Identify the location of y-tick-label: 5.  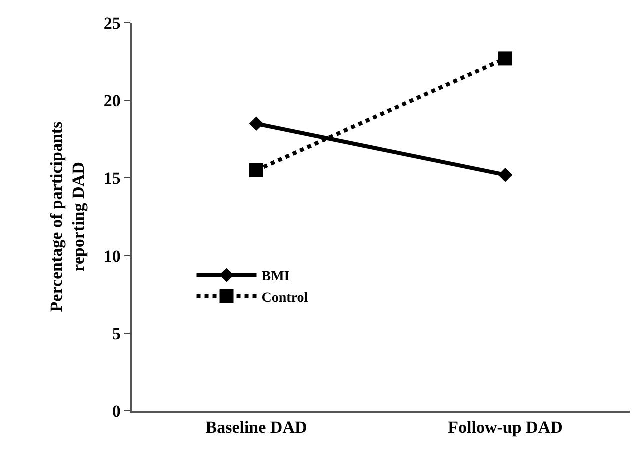
(116, 334).